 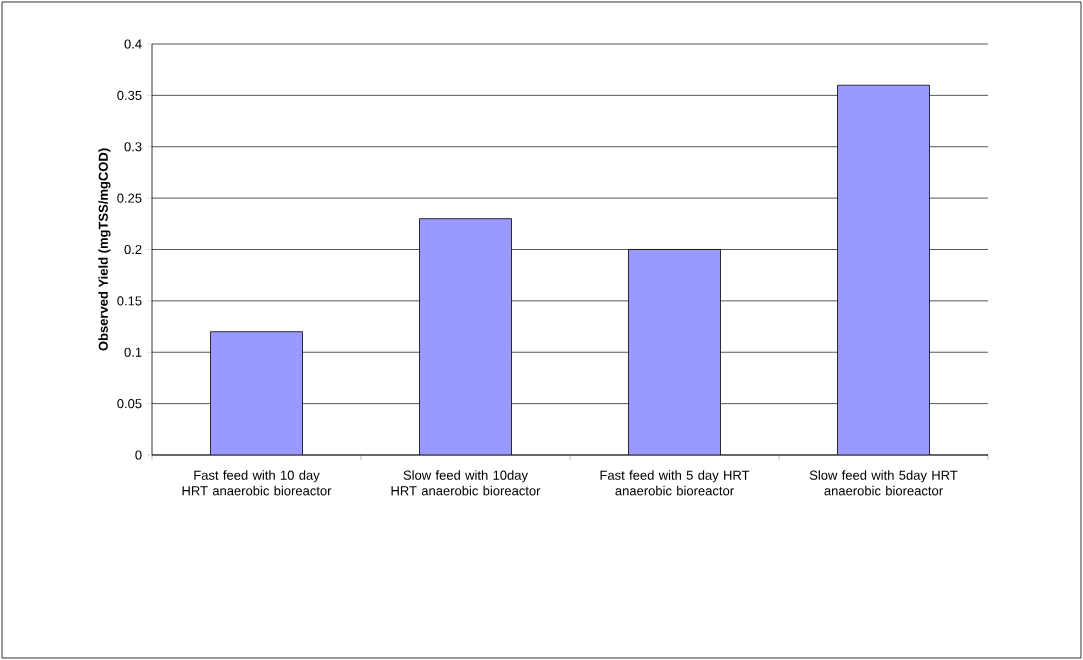 What do you see at coordinates (133, 352) in the screenshot?
I see `y-tick-label: 0.1` at bounding box center [133, 352].